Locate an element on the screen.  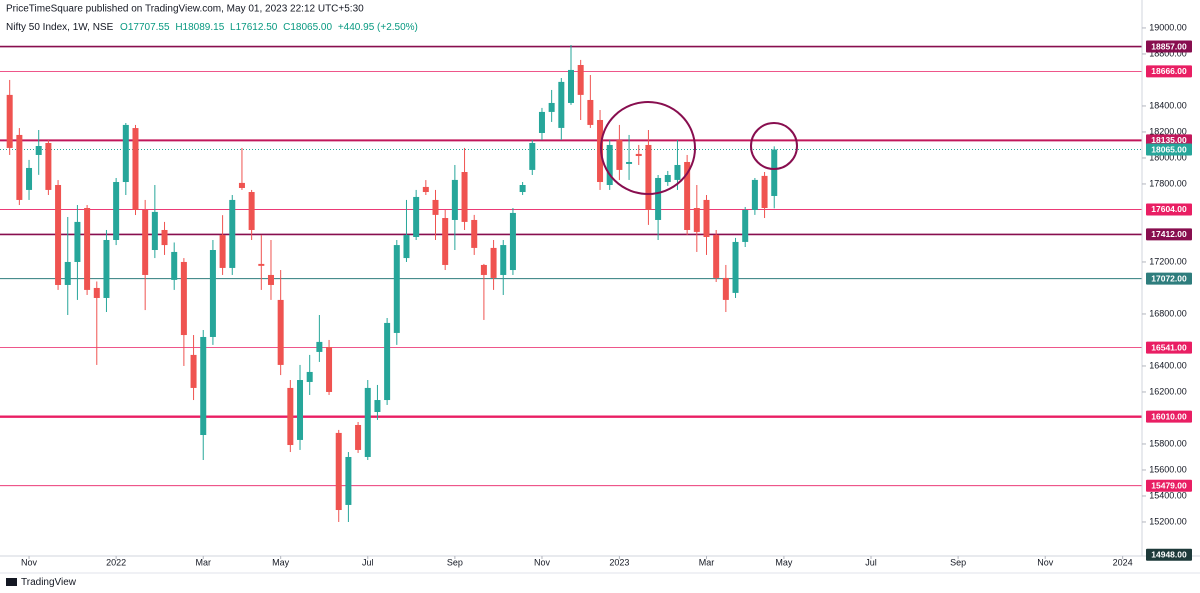
last-price-tag is located at coordinates (1169, 149).